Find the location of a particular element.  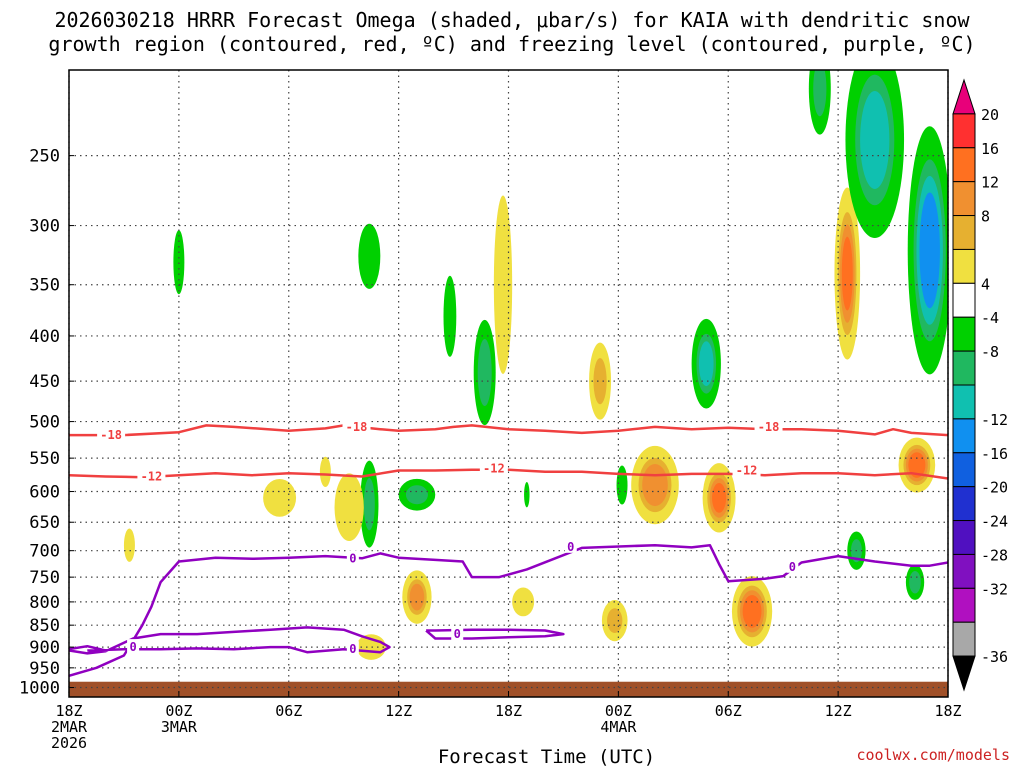

y-tick-label: 250 is located at coordinates (44, 157).